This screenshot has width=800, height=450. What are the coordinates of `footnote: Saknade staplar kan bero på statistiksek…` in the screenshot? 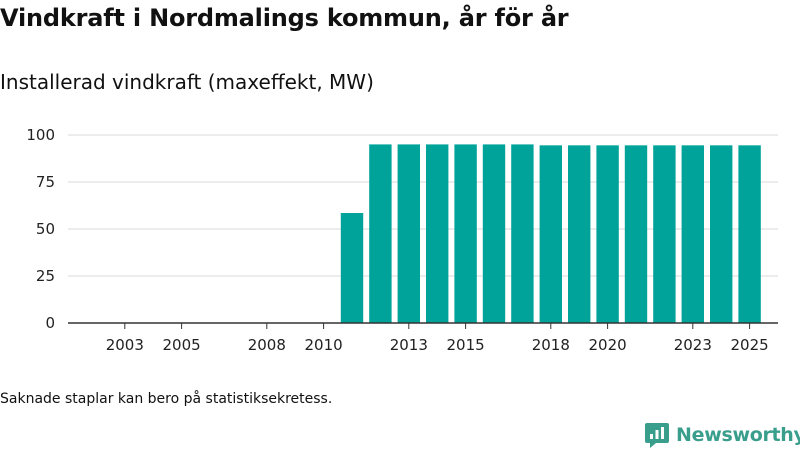 It's located at (166, 399).